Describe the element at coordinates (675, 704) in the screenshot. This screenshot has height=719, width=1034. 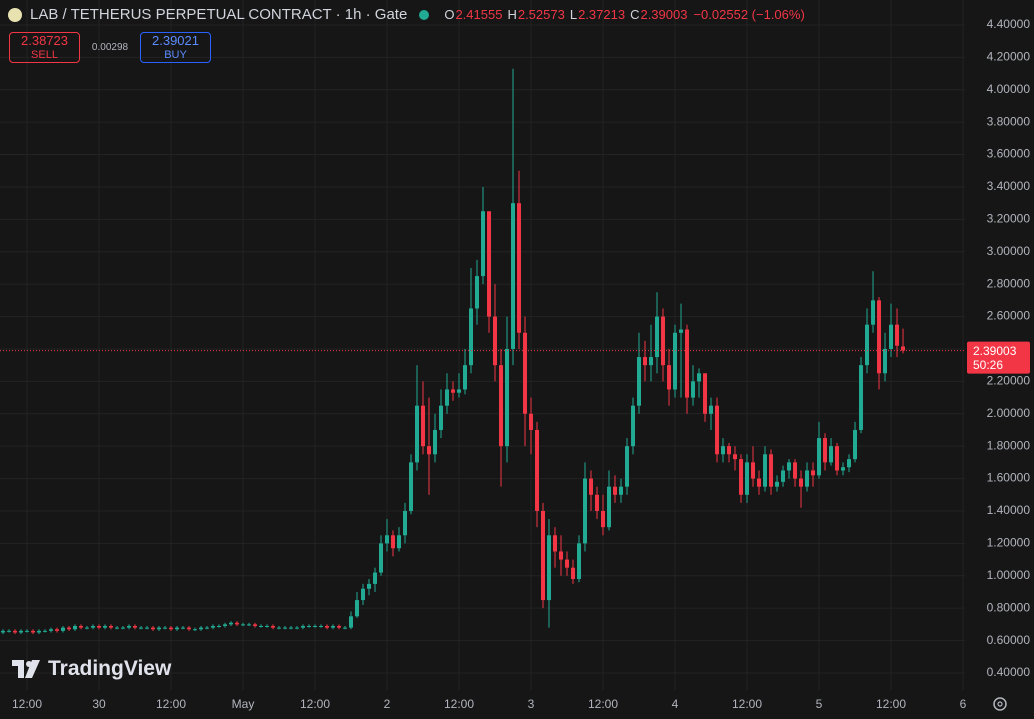
I see `x-tick-label: 4` at that location.